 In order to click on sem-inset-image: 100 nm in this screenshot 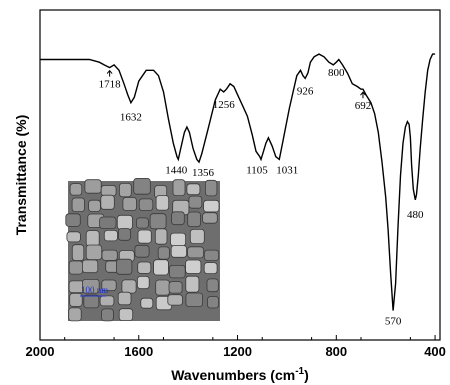, I will do `click(142, 249)`.